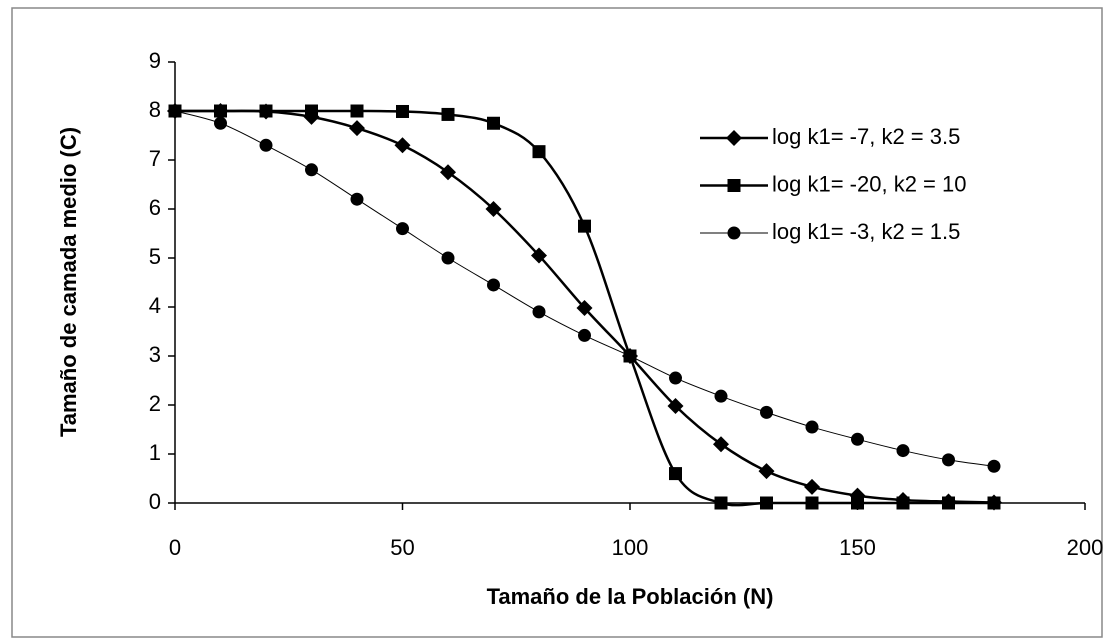  What do you see at coordinates (155, 256) in the screenshot?
I see `y-tick-label: 5` at bounding box center [155, 256].